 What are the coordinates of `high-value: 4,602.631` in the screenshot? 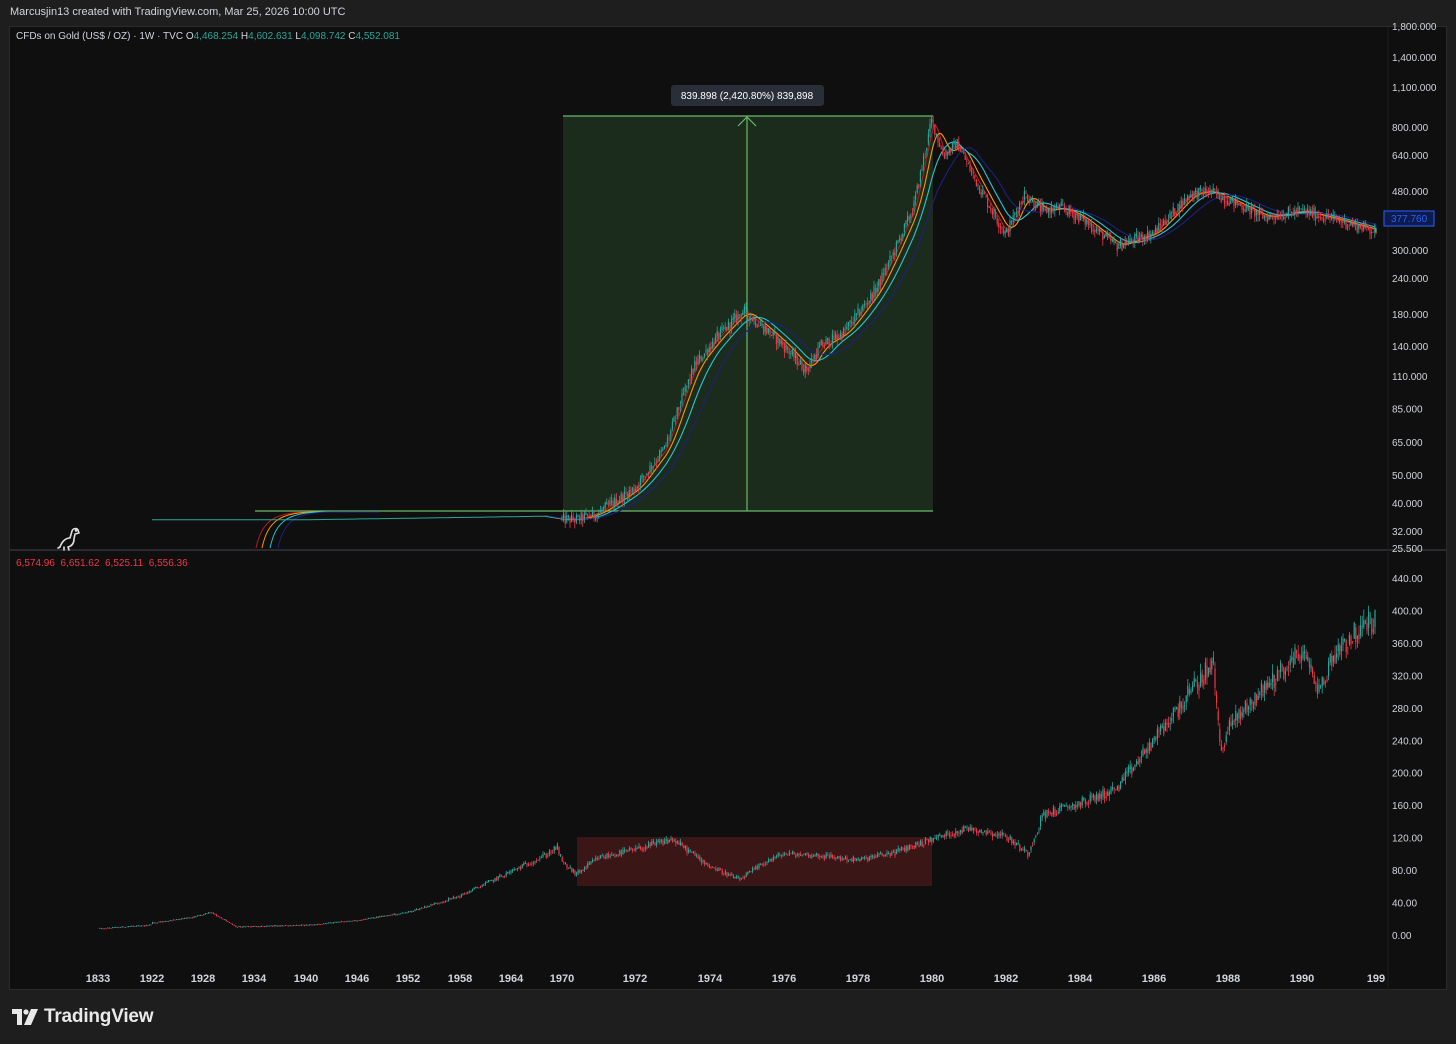 It's located at (270, 36).